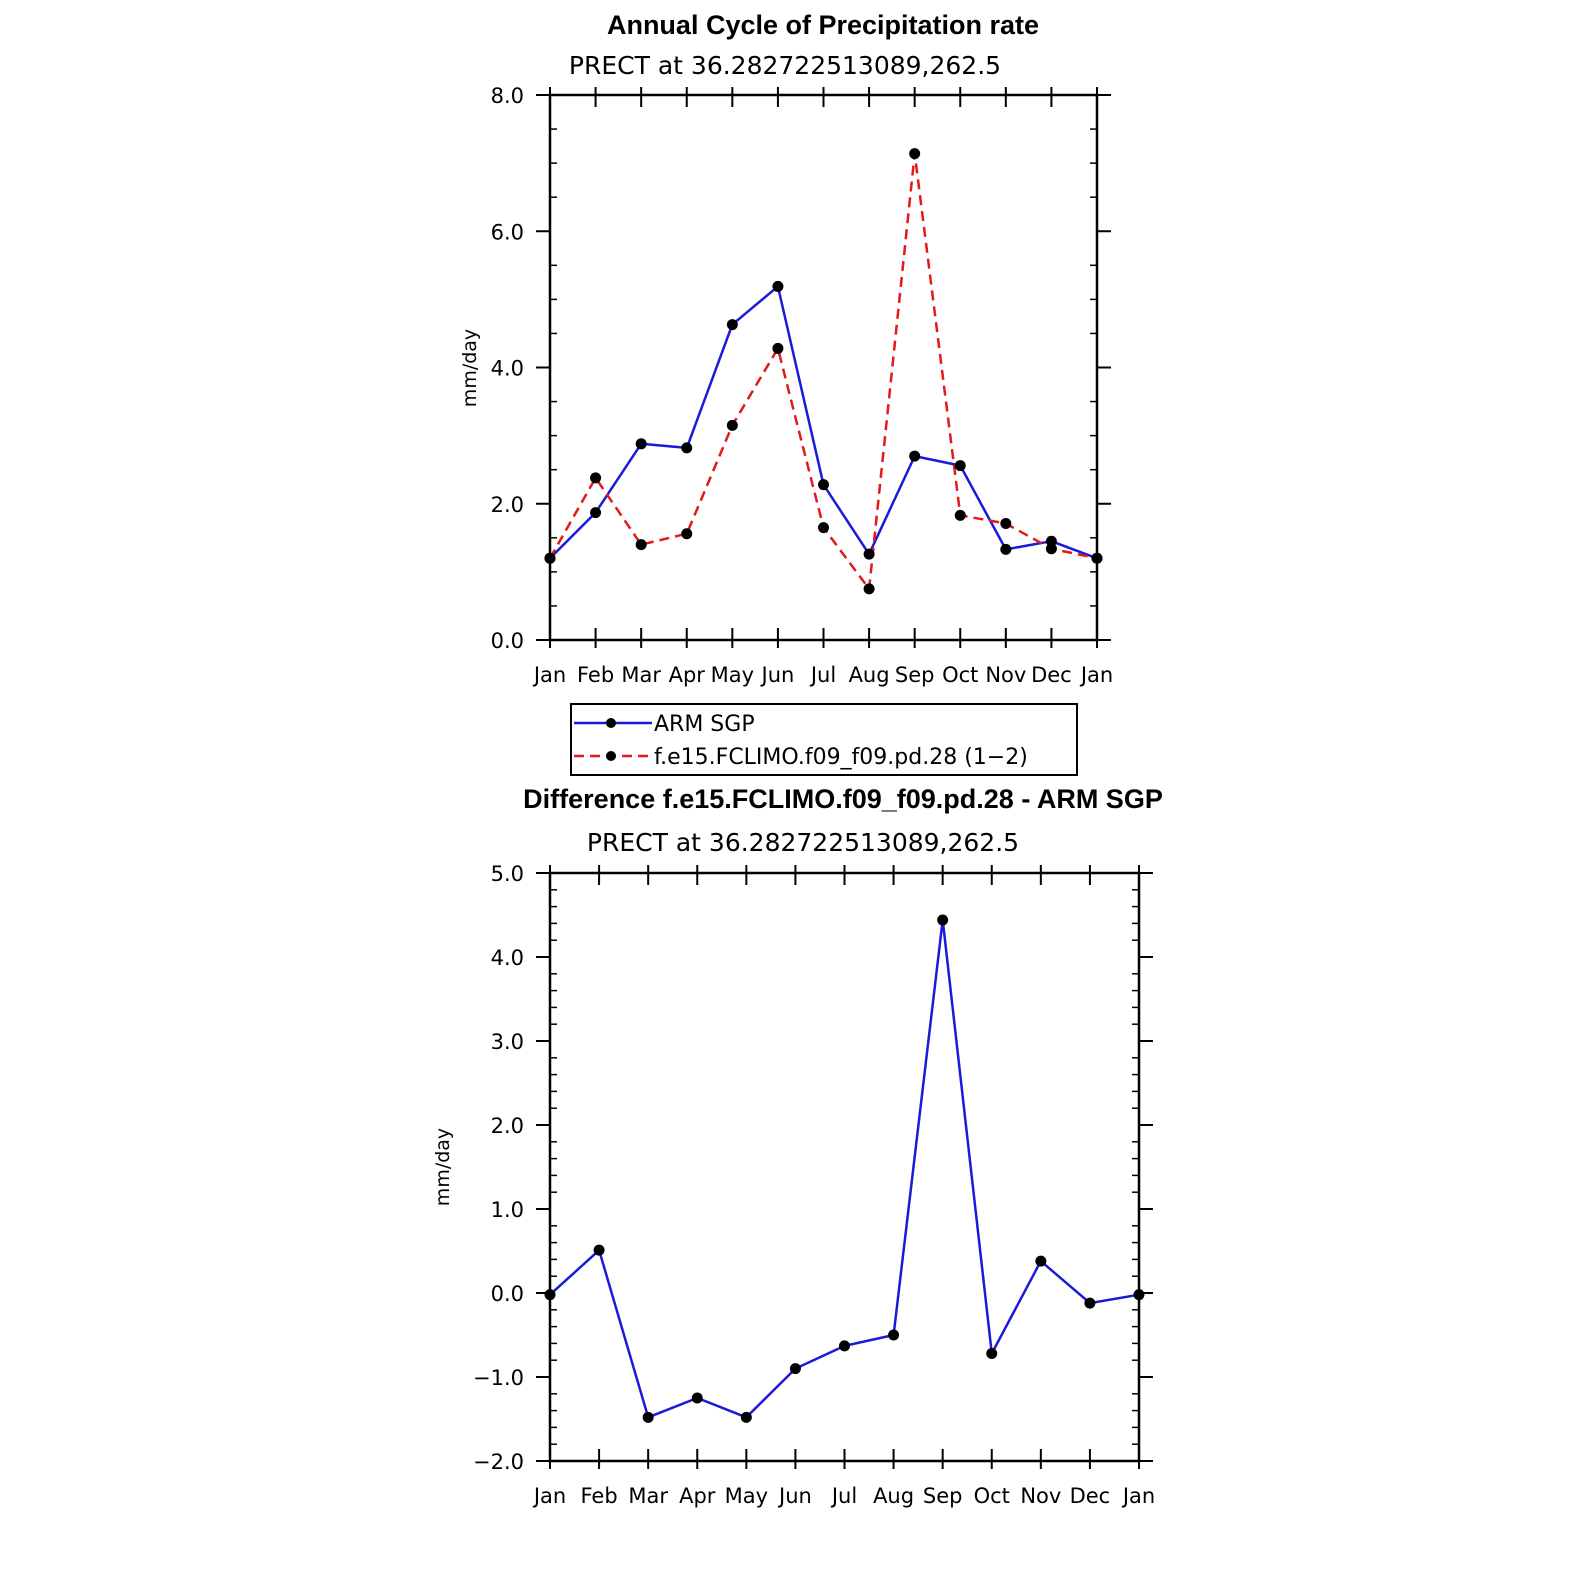  I want to click on y-tick-label: 1.0, so click(507, 1210).